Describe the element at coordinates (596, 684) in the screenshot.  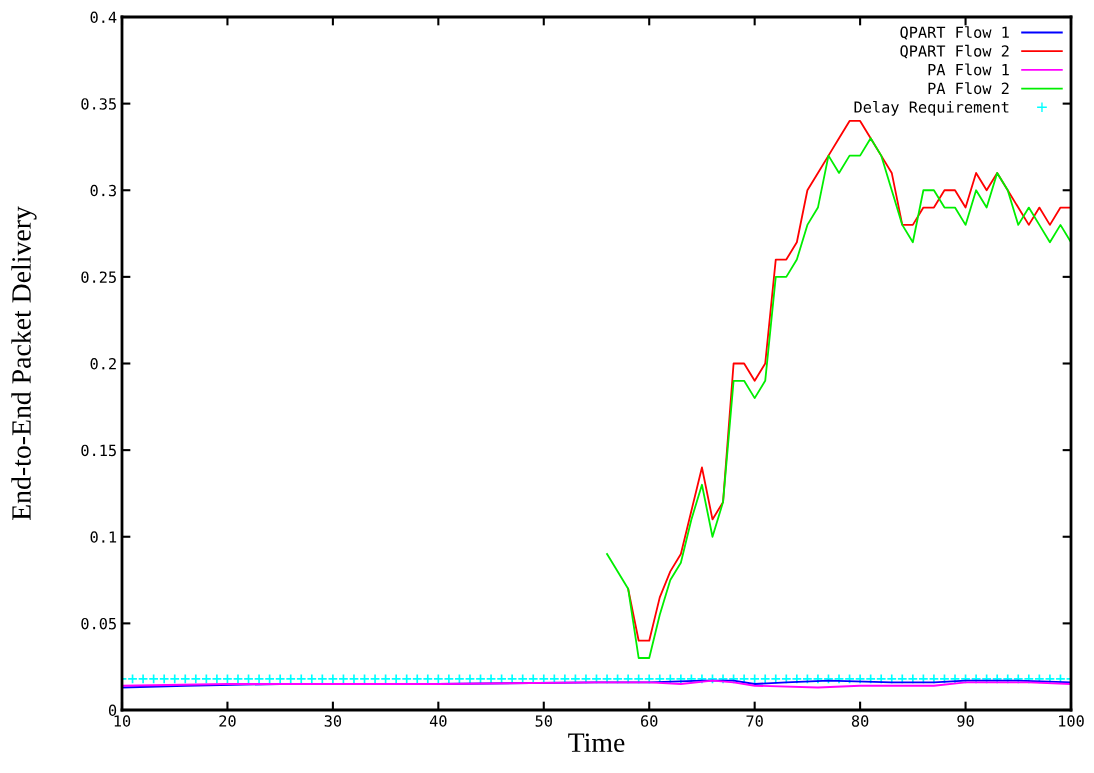
I see `line-series` at that location.